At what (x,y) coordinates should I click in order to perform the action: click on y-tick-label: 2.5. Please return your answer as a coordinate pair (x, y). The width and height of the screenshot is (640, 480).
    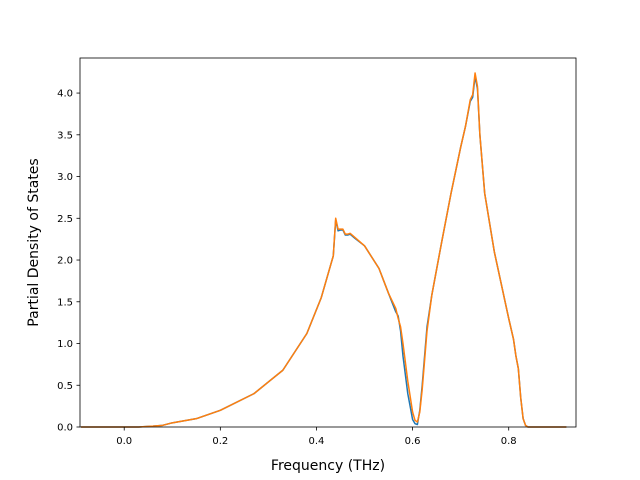
    Looking at the image, I should click on (65, 219).